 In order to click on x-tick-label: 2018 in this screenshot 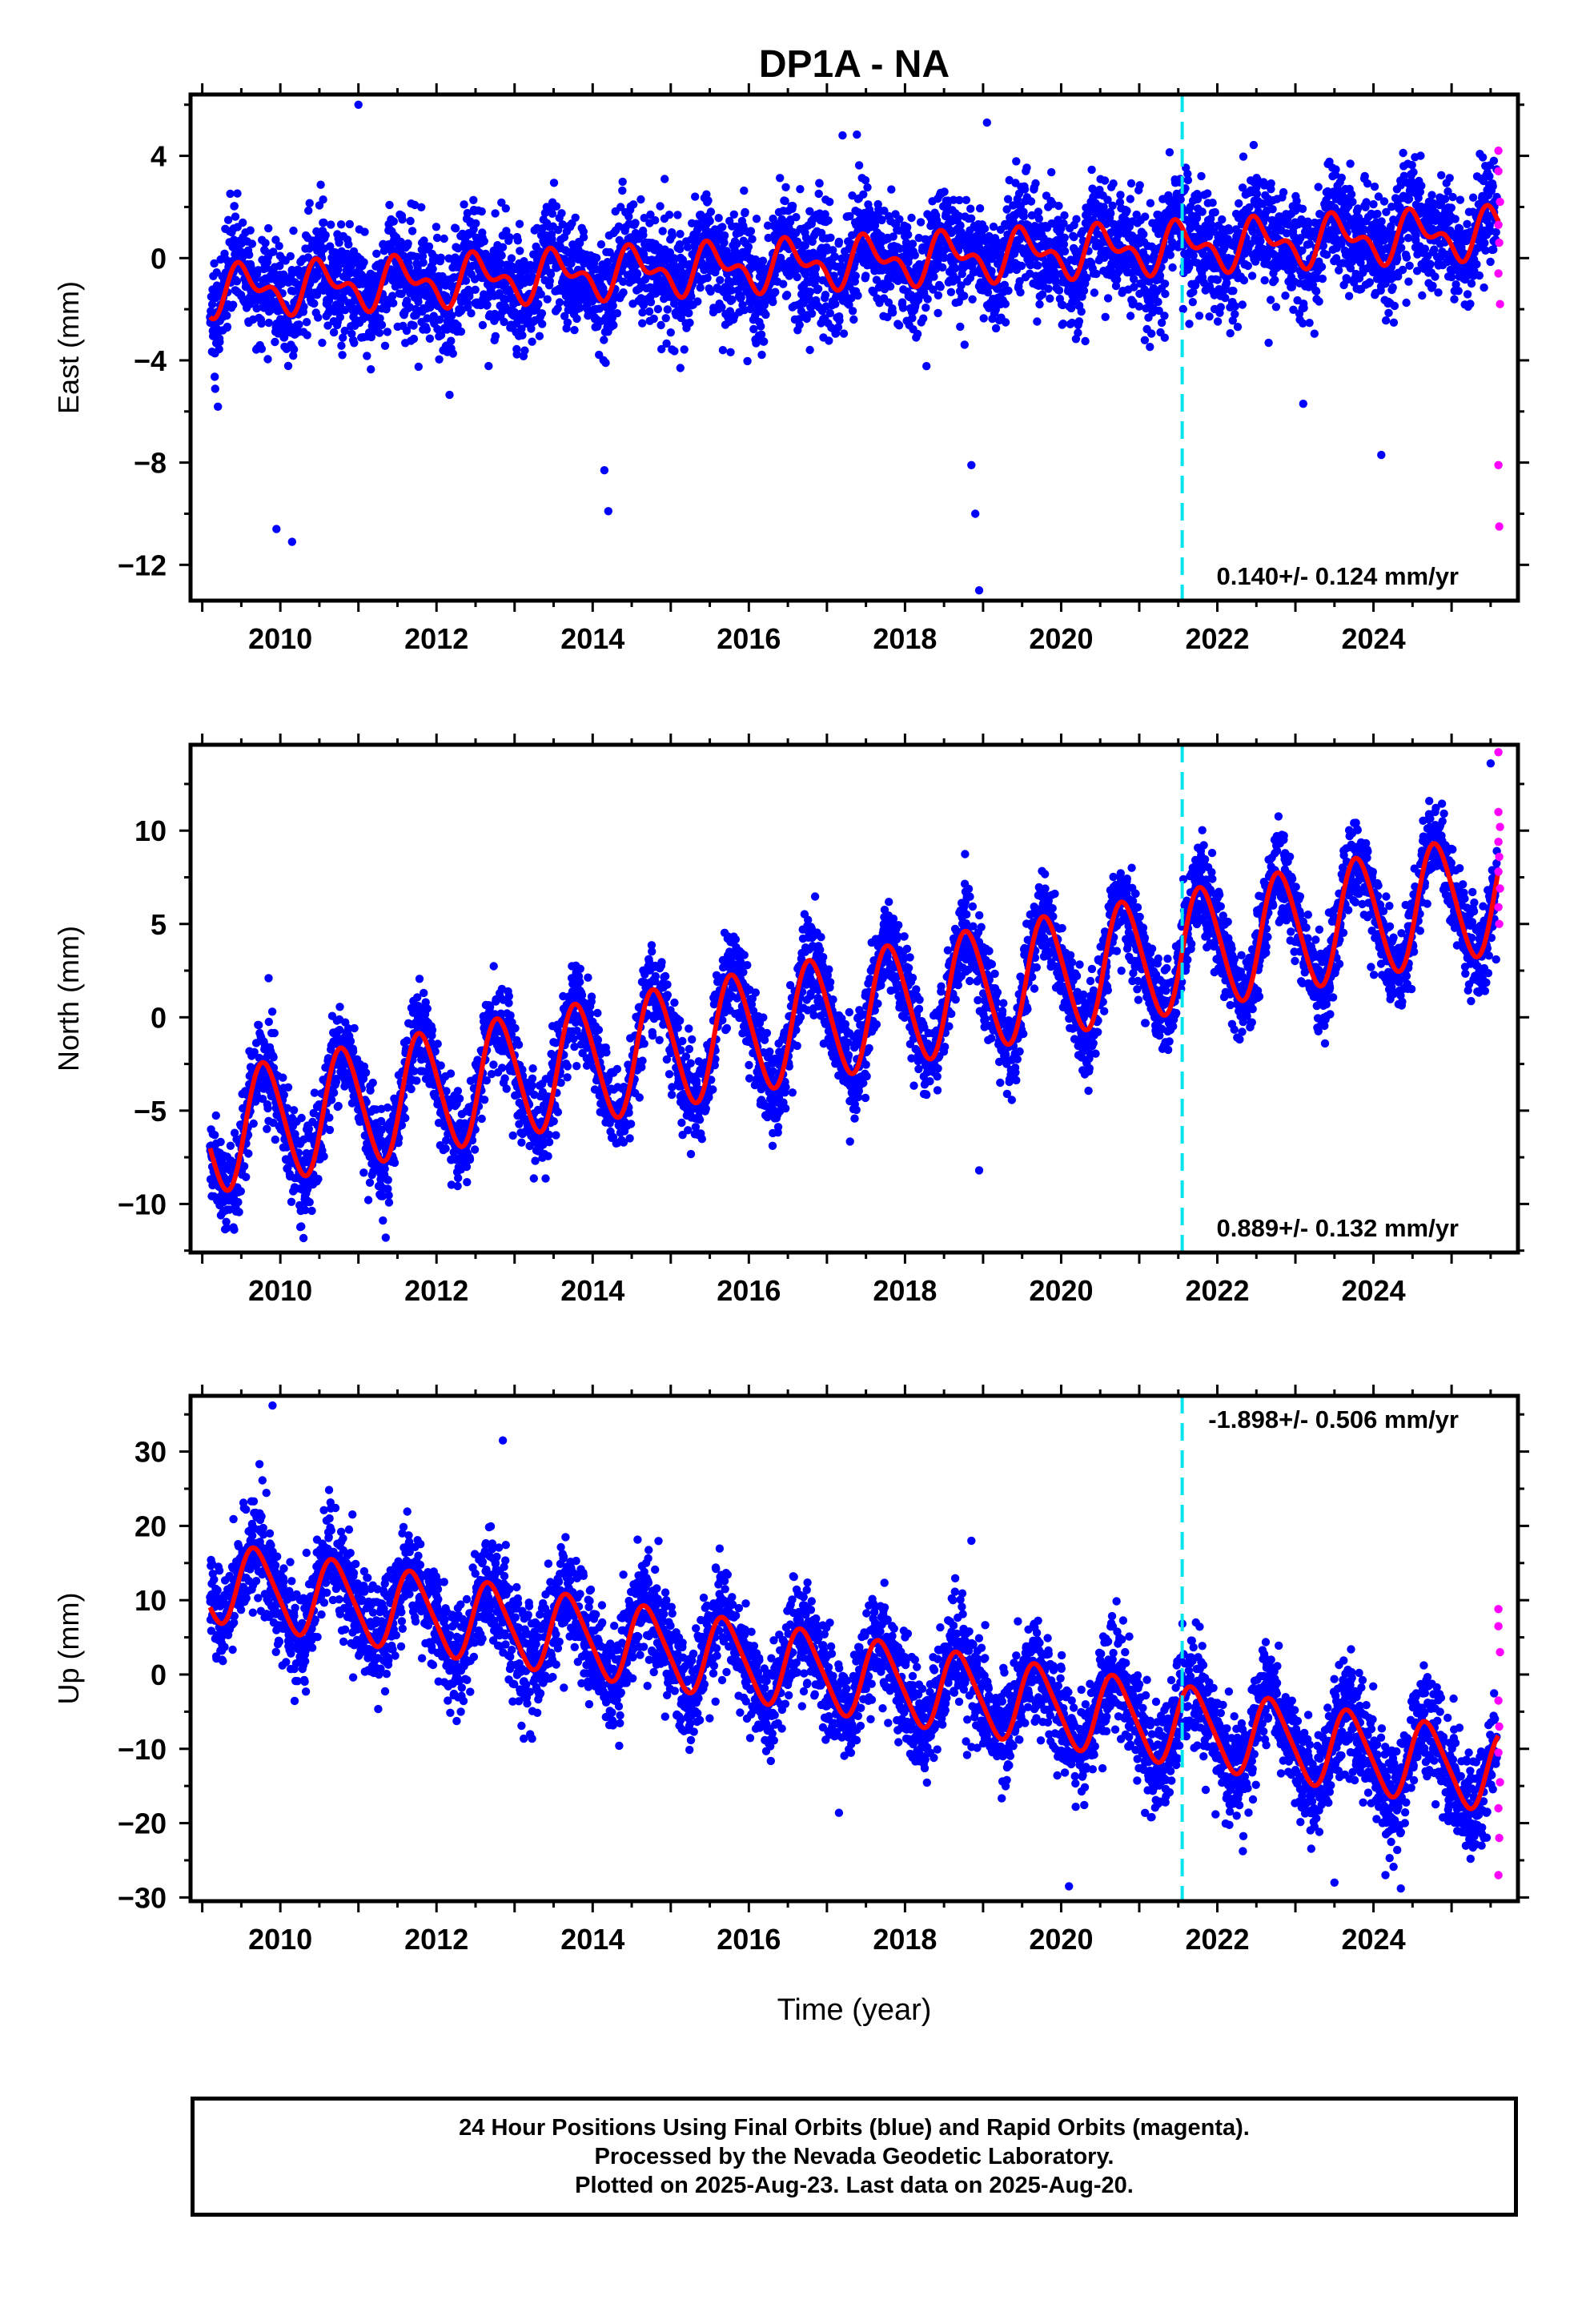, I will do `click(905, 638)`.